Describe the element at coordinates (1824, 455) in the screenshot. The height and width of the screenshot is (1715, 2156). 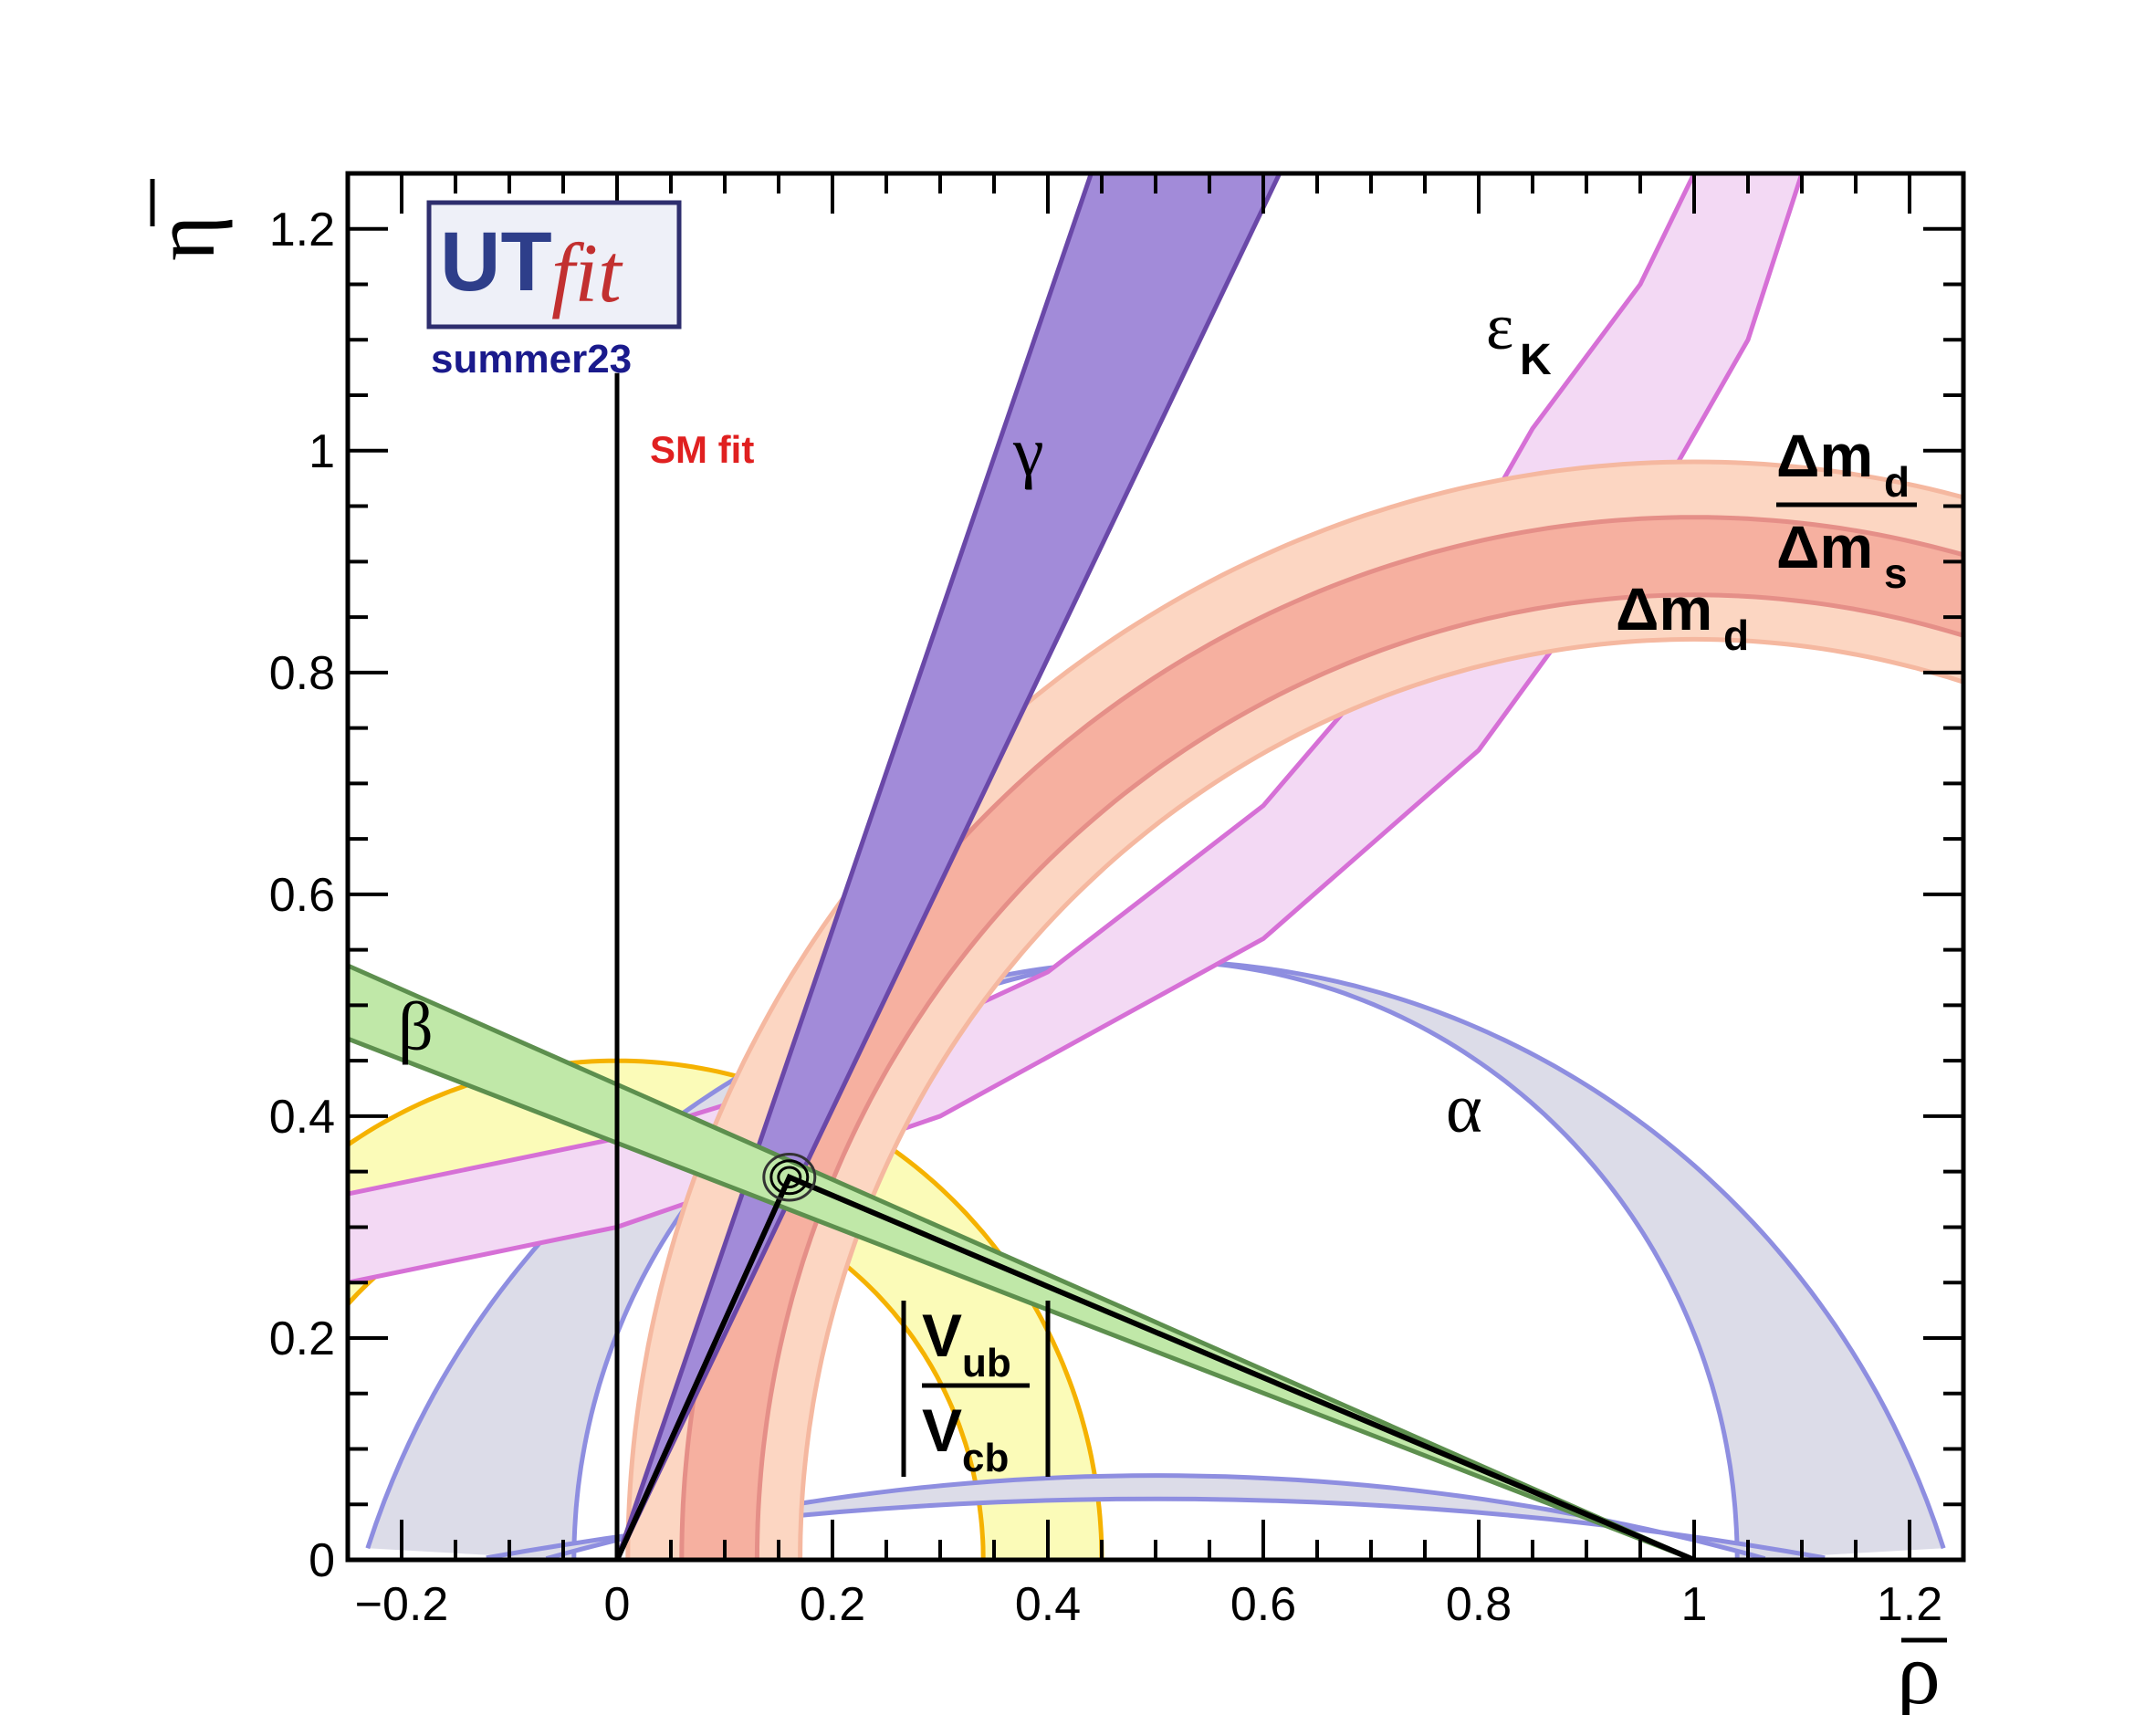
I see `ratio-numerator: Δm` at that location.